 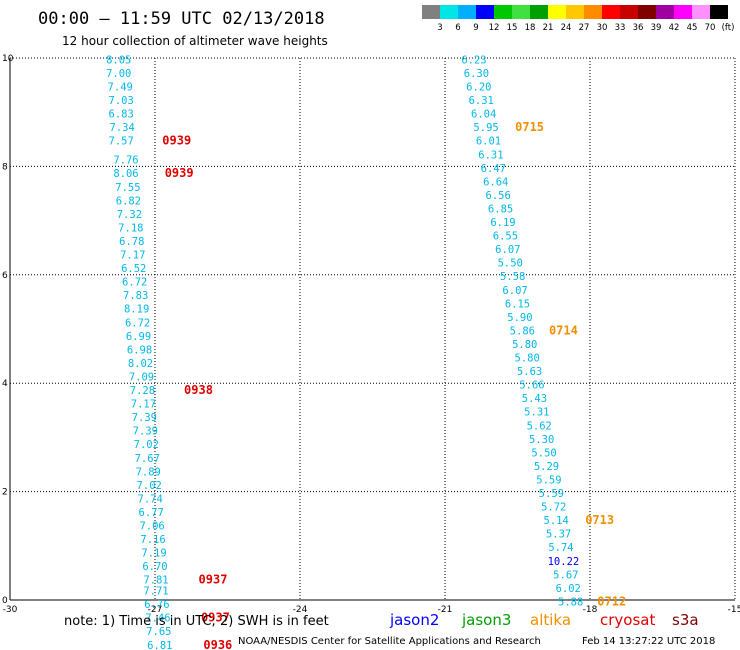 I want to click on y-tick-label: 0, so click(x=5, y=601).